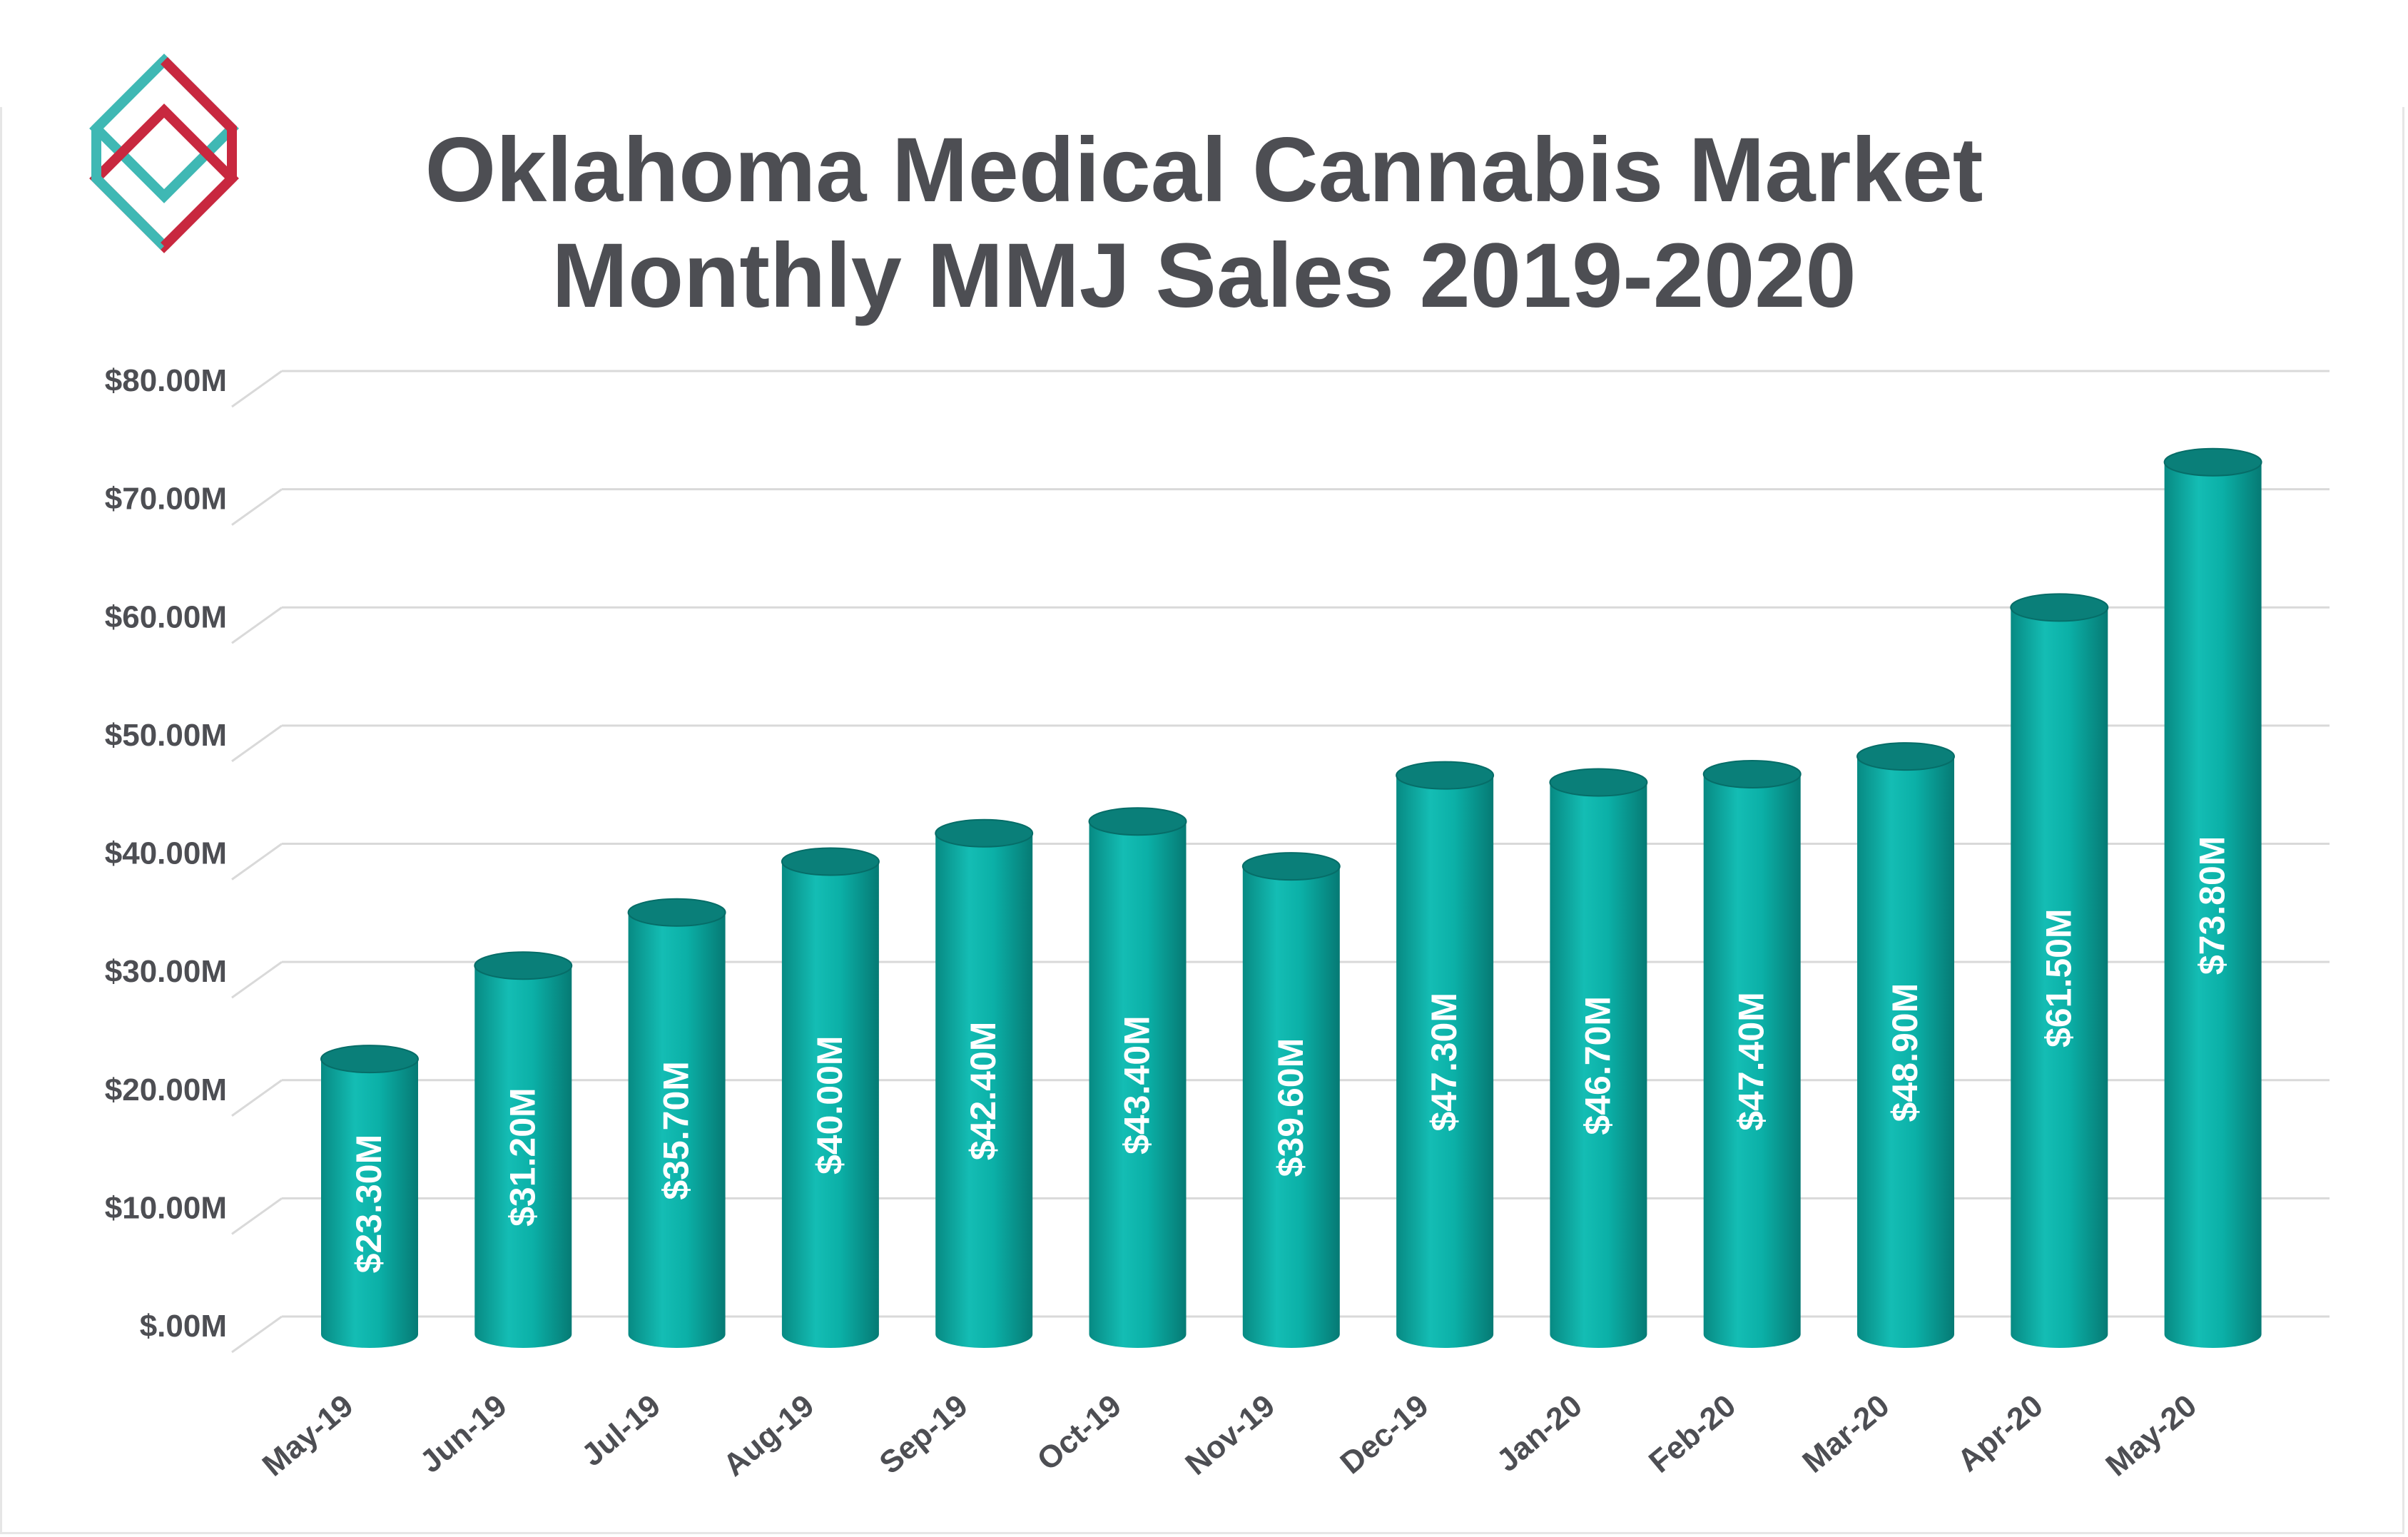 The width and height of the screenshot is (2408, 1537). Describe the element at coordinates (924, 1434) in the screenshot. I see `x-tick-label: Sep-19` at that location.